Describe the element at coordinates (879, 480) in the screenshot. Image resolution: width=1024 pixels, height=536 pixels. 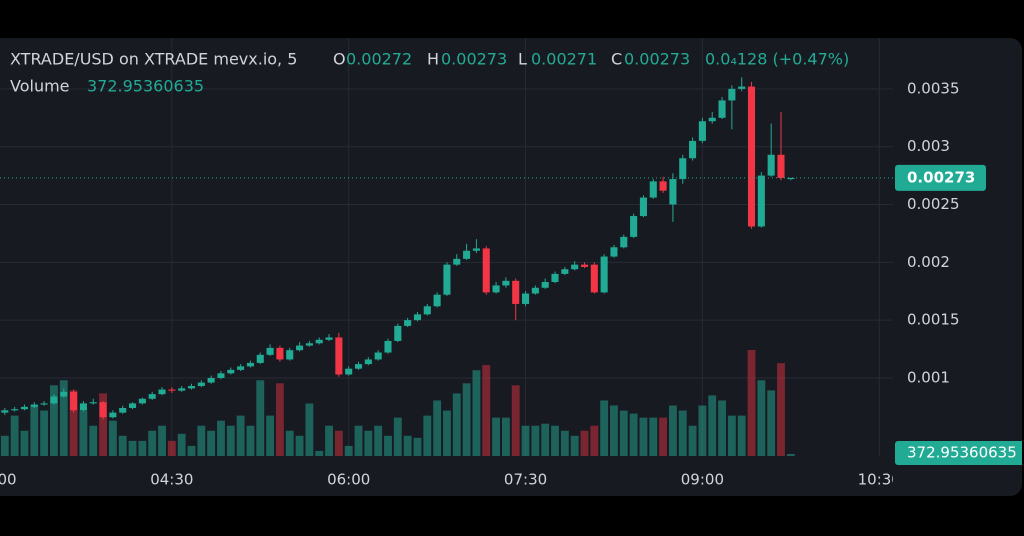
I see `x-tick-label: 10:30` at that location.